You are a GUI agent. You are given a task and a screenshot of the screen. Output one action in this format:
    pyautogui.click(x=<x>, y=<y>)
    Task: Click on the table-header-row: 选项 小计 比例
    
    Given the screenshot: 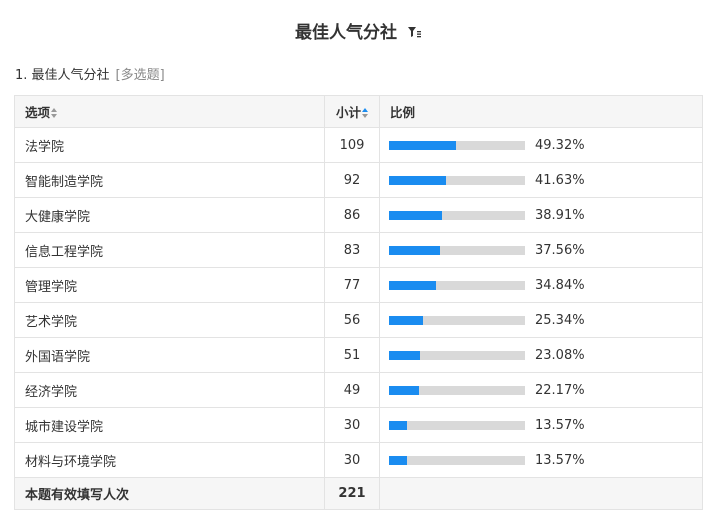 What is the action you would take?
    pyautogui.click(x=358, y=111)
    